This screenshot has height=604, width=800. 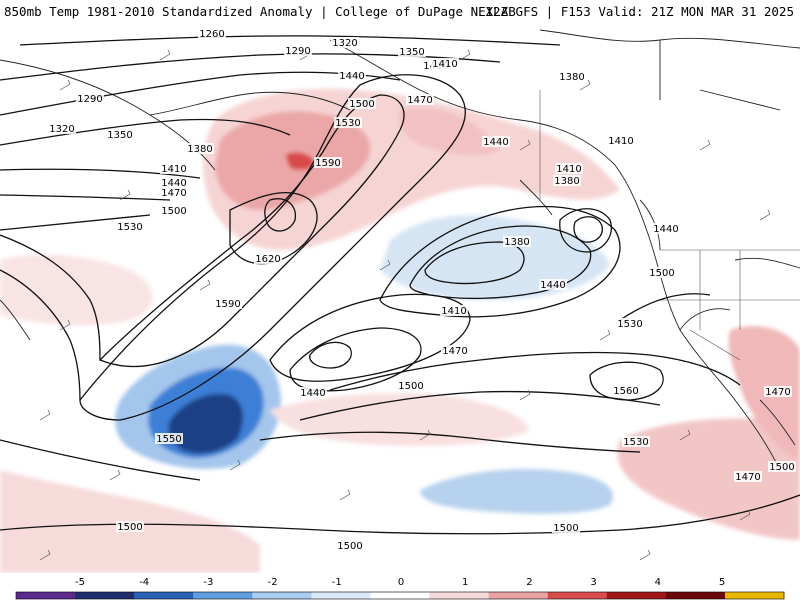 What do you see at coordinates (495, 257) in the screenshot?
I see `cool-anomaly-pacific` at bounding box center [495, 257].